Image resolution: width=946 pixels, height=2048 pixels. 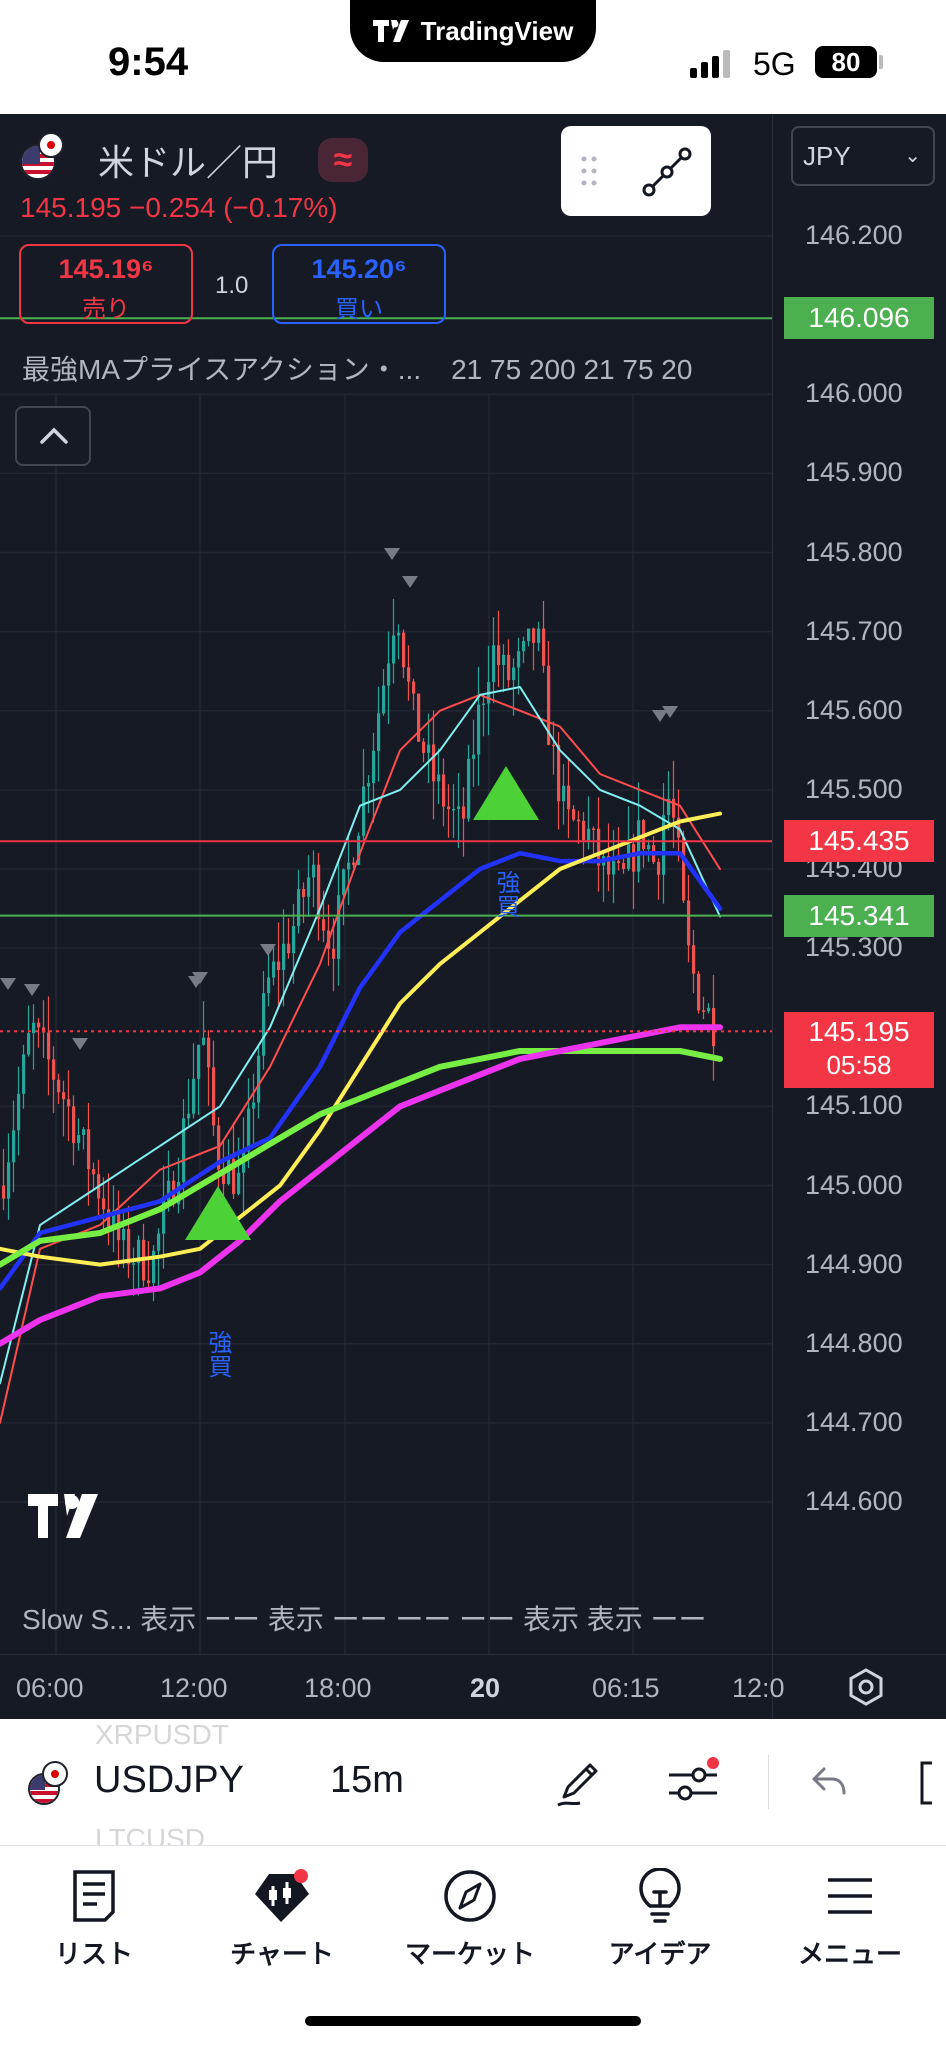 I want to click on signal-label: 強買, so click(x=506, y=894).